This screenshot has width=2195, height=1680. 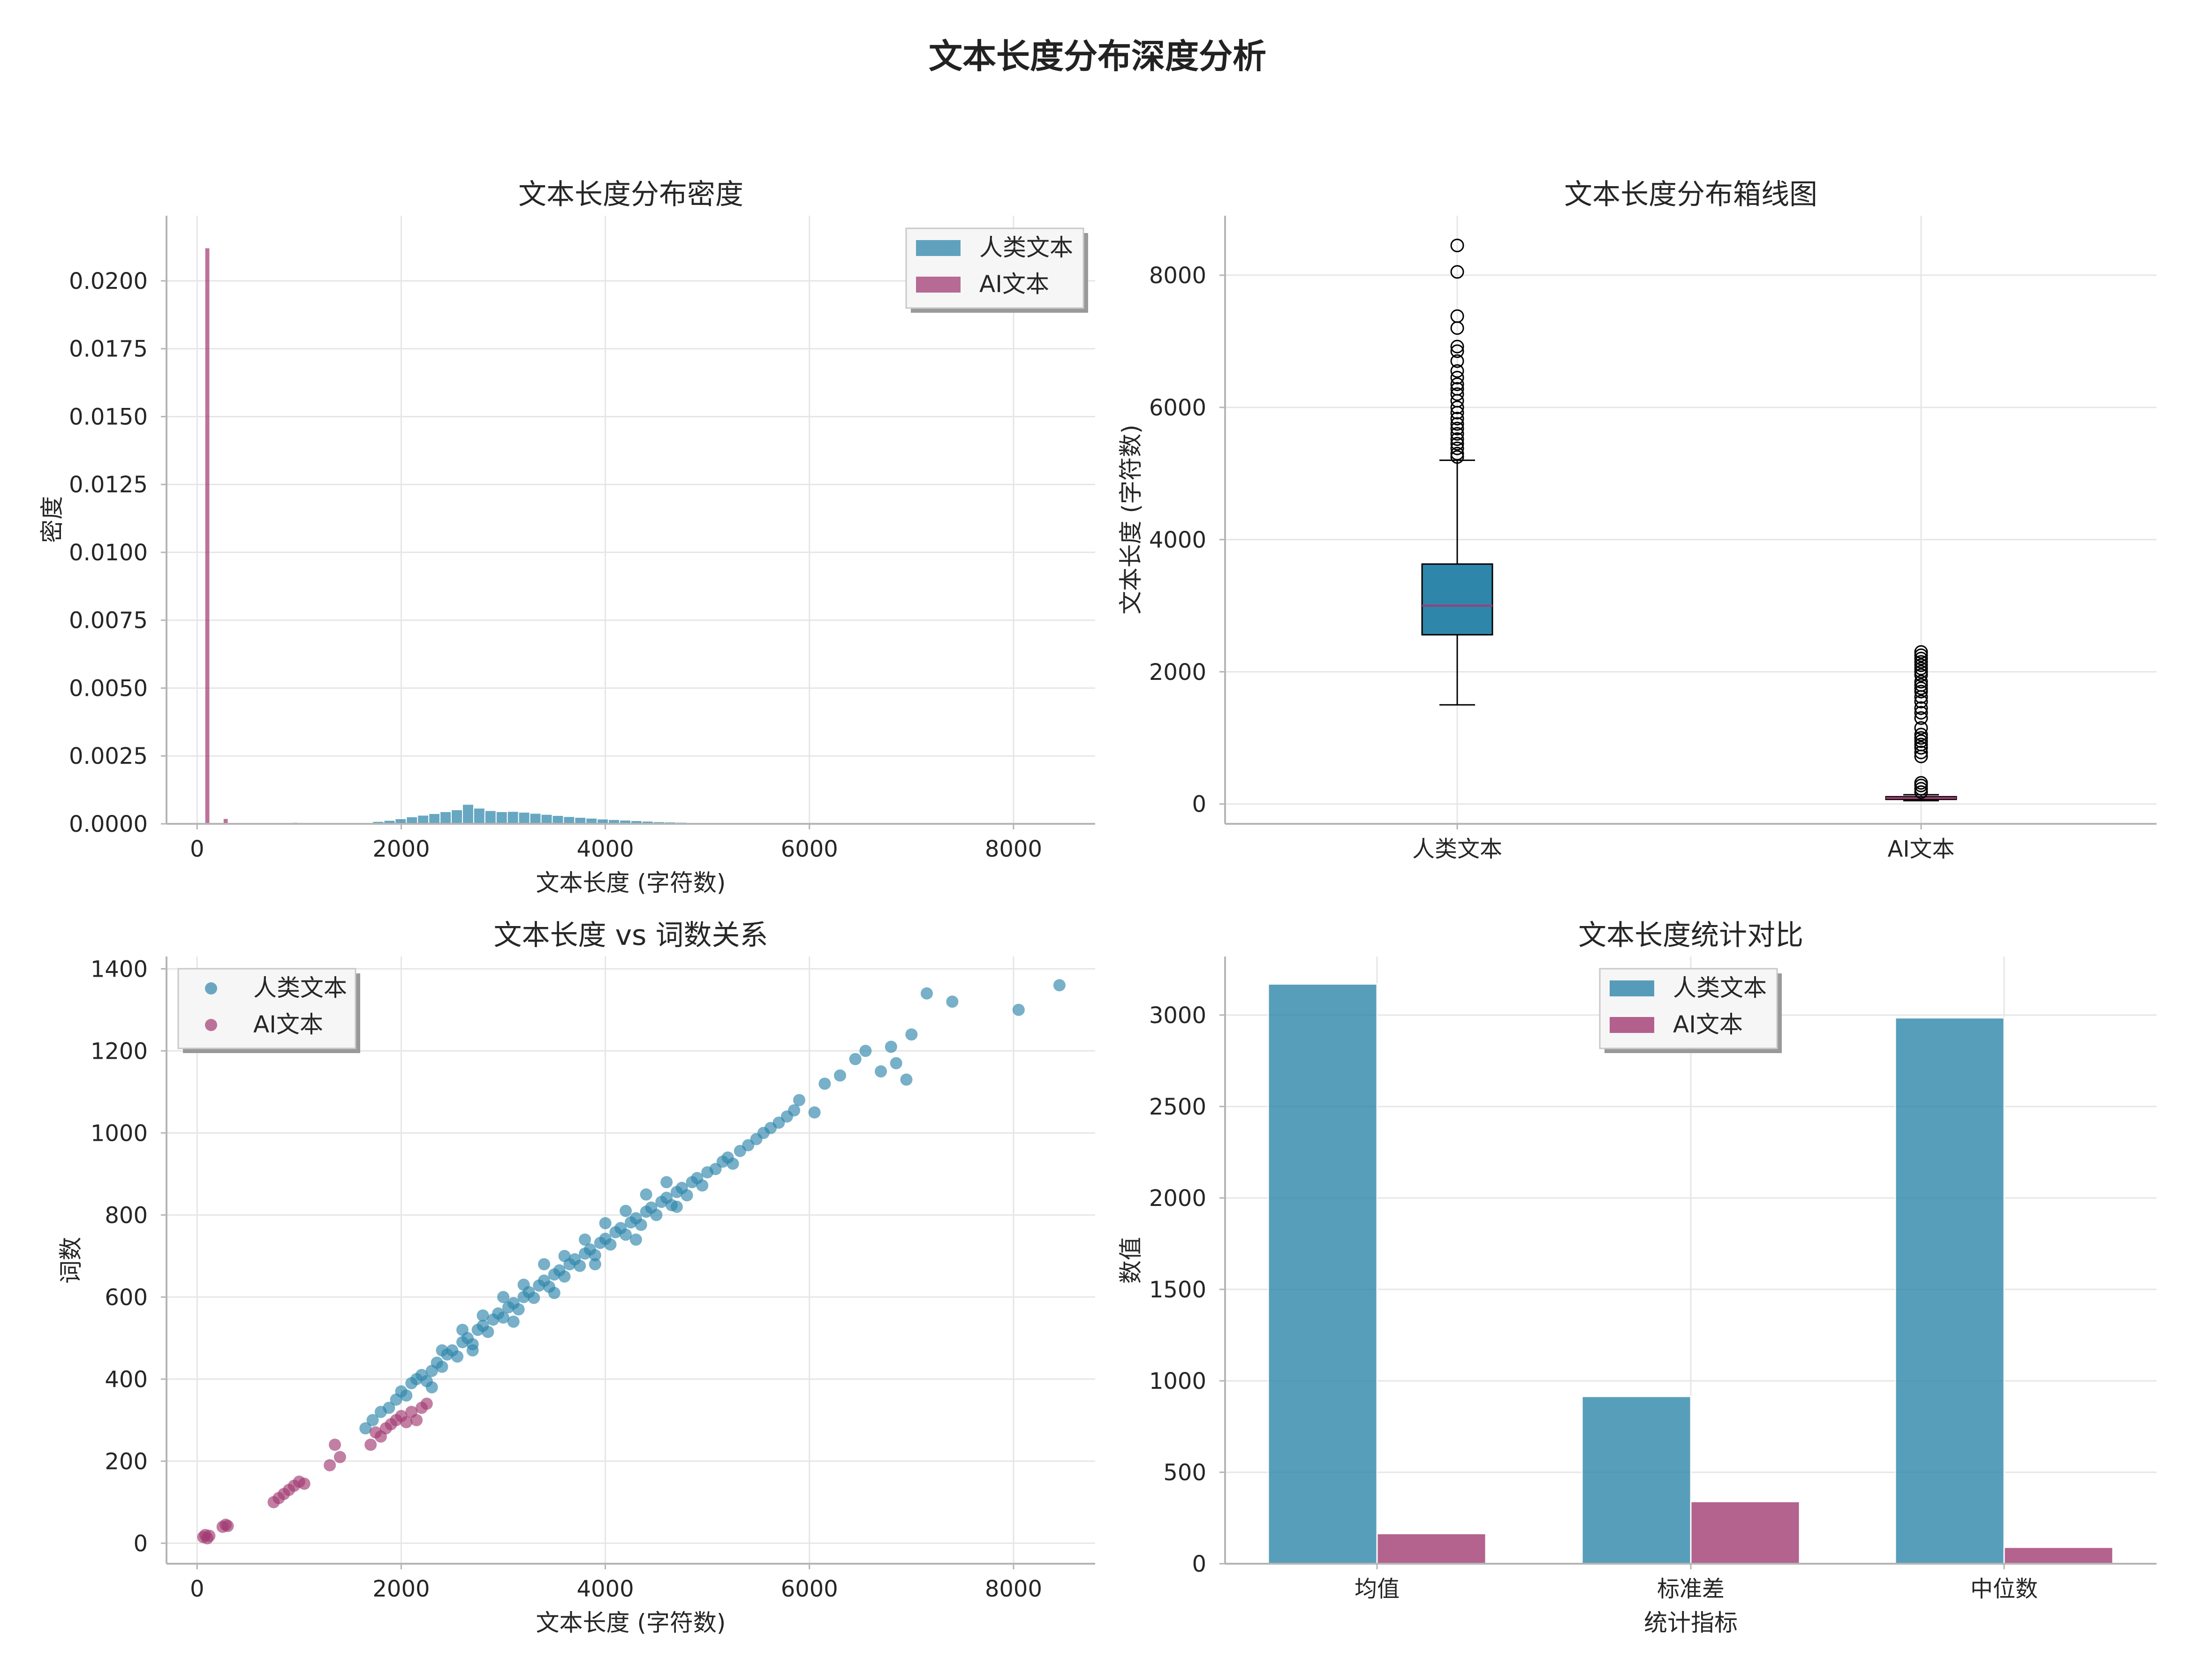 I want to click on scatter-xtick-label: 6000, so click(x=809, y=1589).